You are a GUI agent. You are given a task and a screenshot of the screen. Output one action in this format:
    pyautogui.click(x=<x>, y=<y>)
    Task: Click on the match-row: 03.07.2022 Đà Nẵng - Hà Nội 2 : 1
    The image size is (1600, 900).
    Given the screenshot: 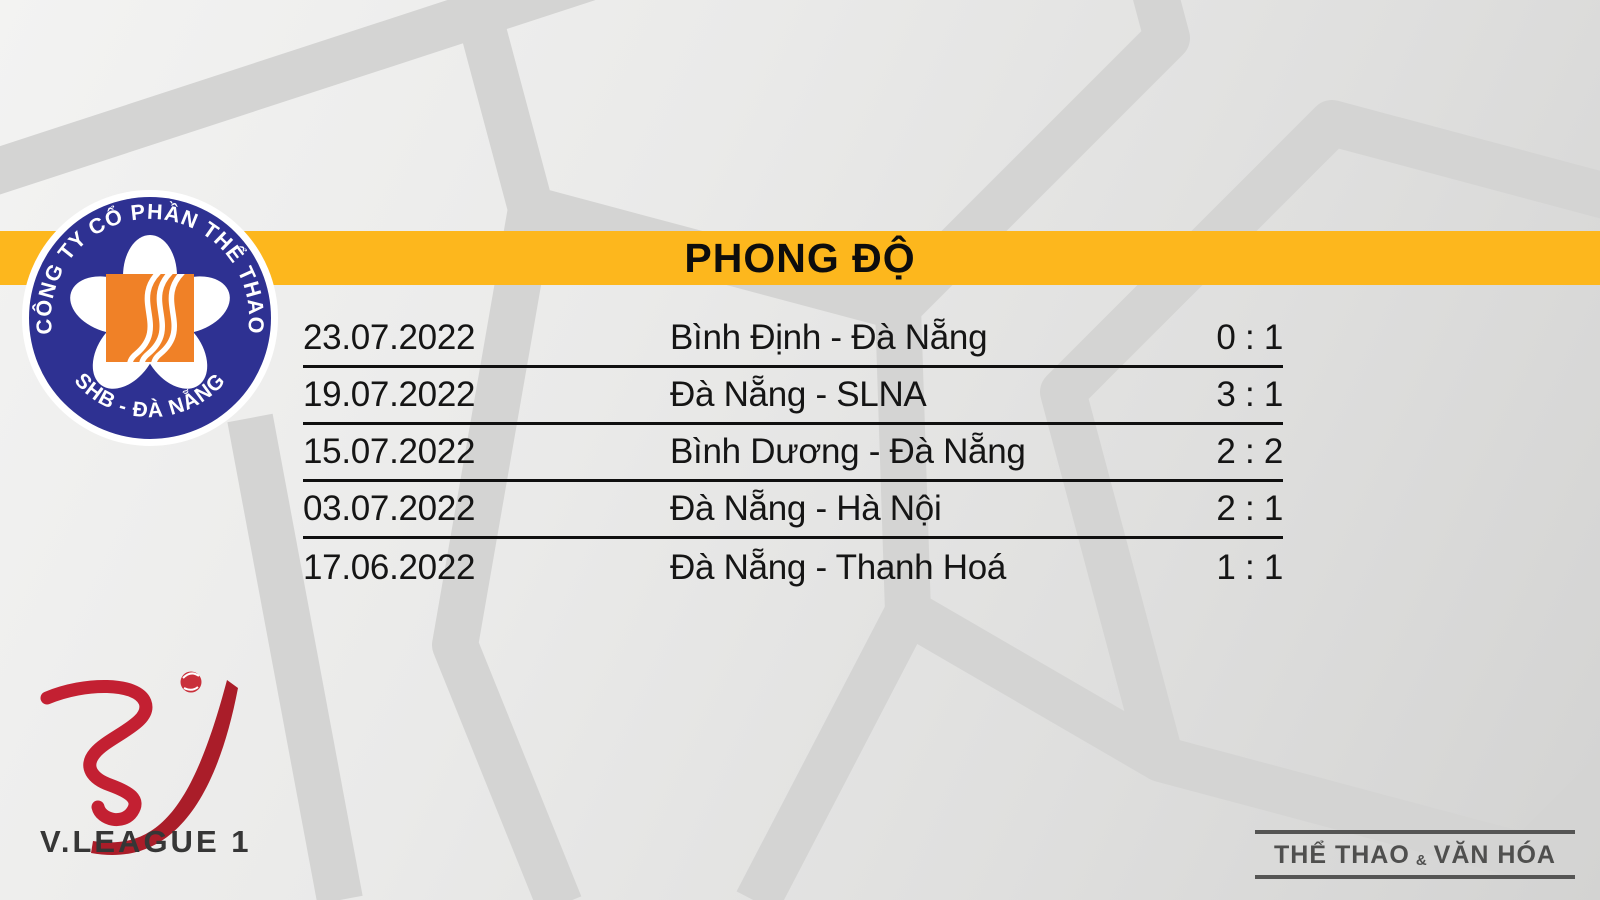 What is the action you would take?
    pyautogui.click(x=793, y=510)
    